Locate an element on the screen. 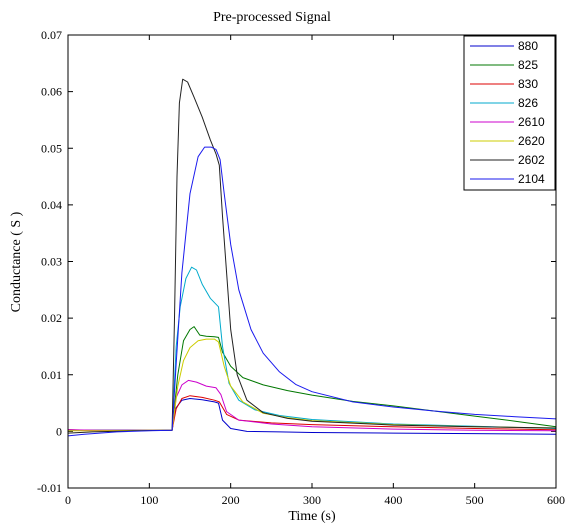  y-tick-label: 0.05 is located at coordinates (51, 148).